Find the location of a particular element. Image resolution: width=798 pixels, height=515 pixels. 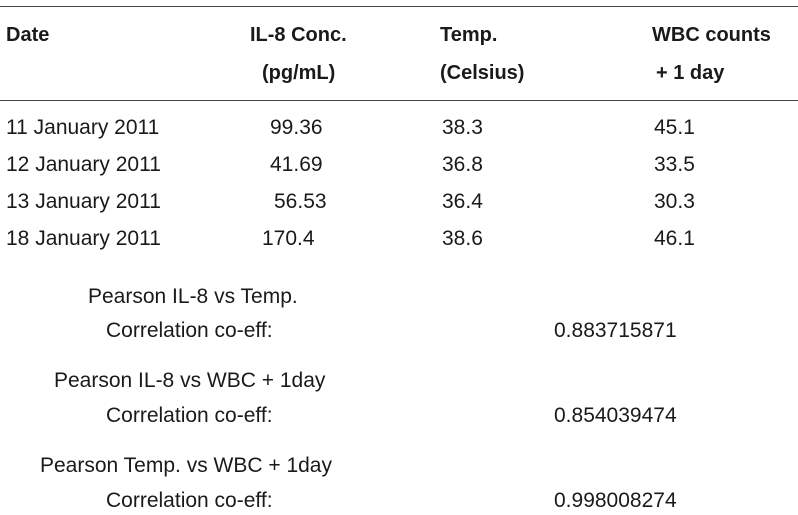

cell-wbc: 45.1 is located at coordinates (674, 127).